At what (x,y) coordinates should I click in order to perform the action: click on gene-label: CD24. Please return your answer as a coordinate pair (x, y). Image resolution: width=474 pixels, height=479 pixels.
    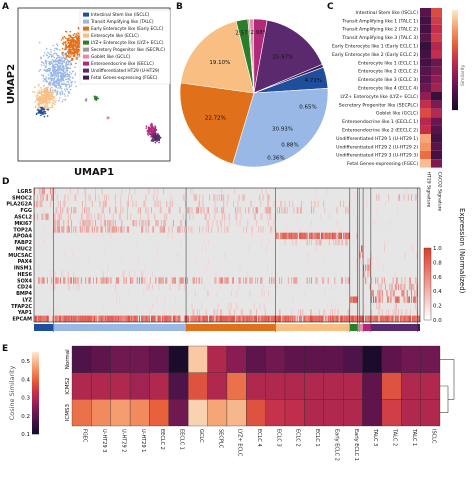
    Looking at the image, I should click on (24, 288).